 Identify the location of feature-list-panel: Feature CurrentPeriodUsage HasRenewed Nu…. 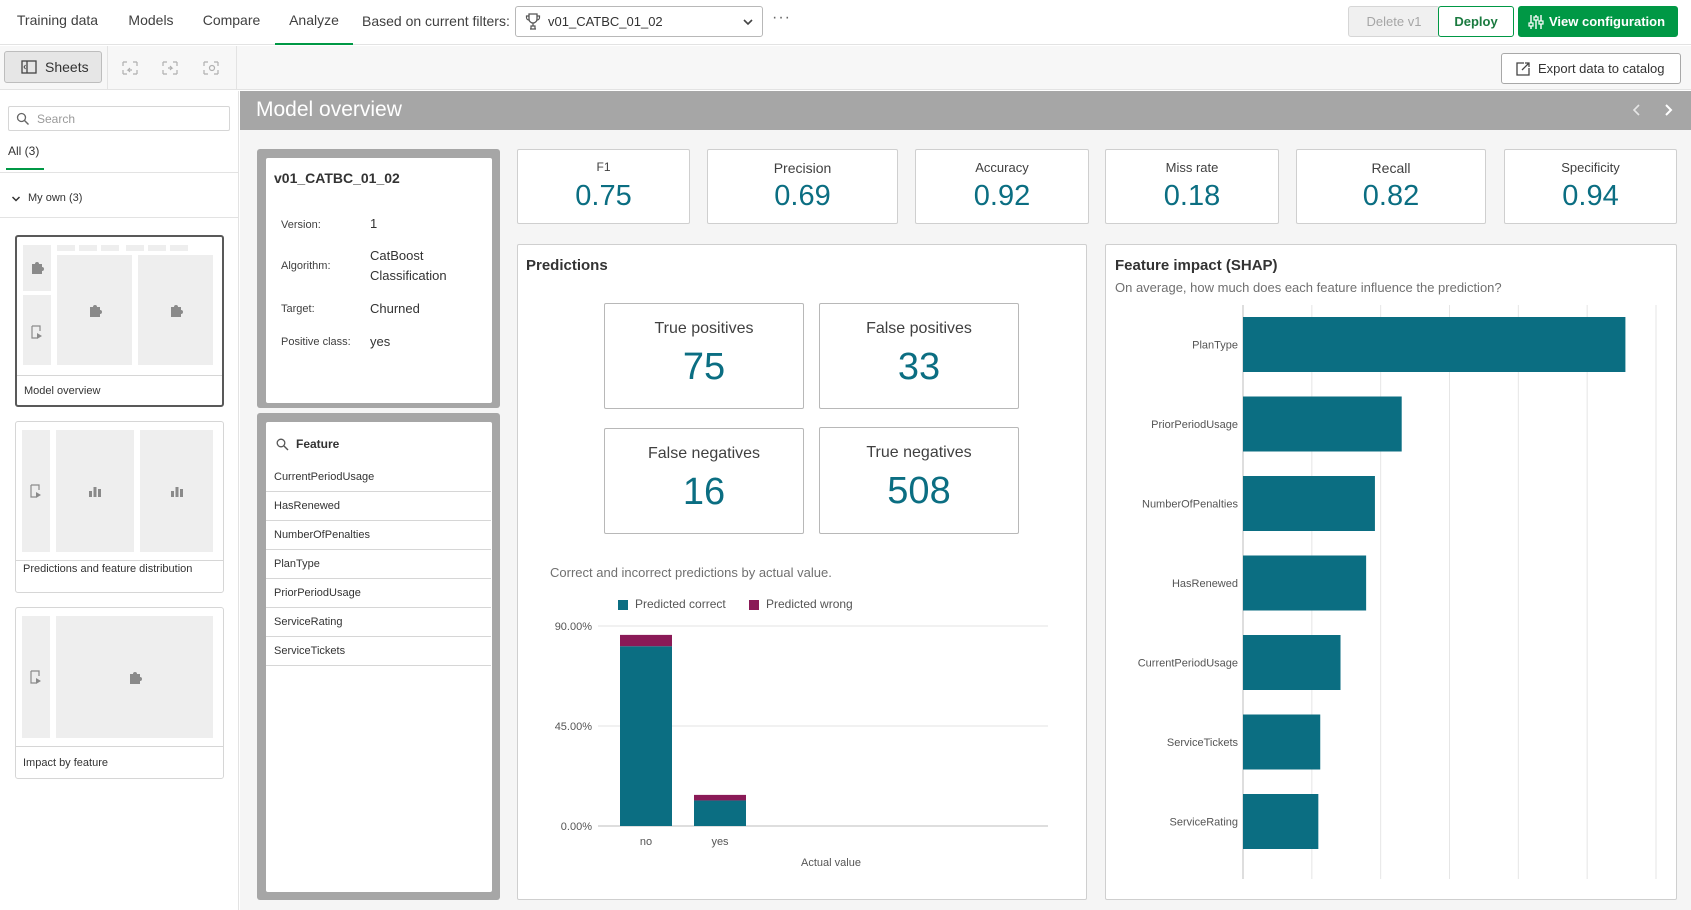
(379, 657).